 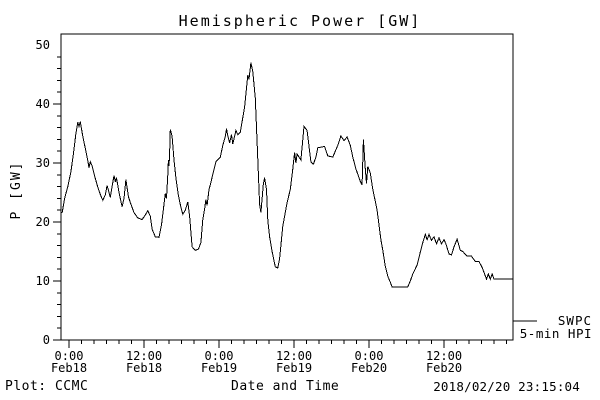 I want to click on svg-text: 10, so click(x=43, y=281).